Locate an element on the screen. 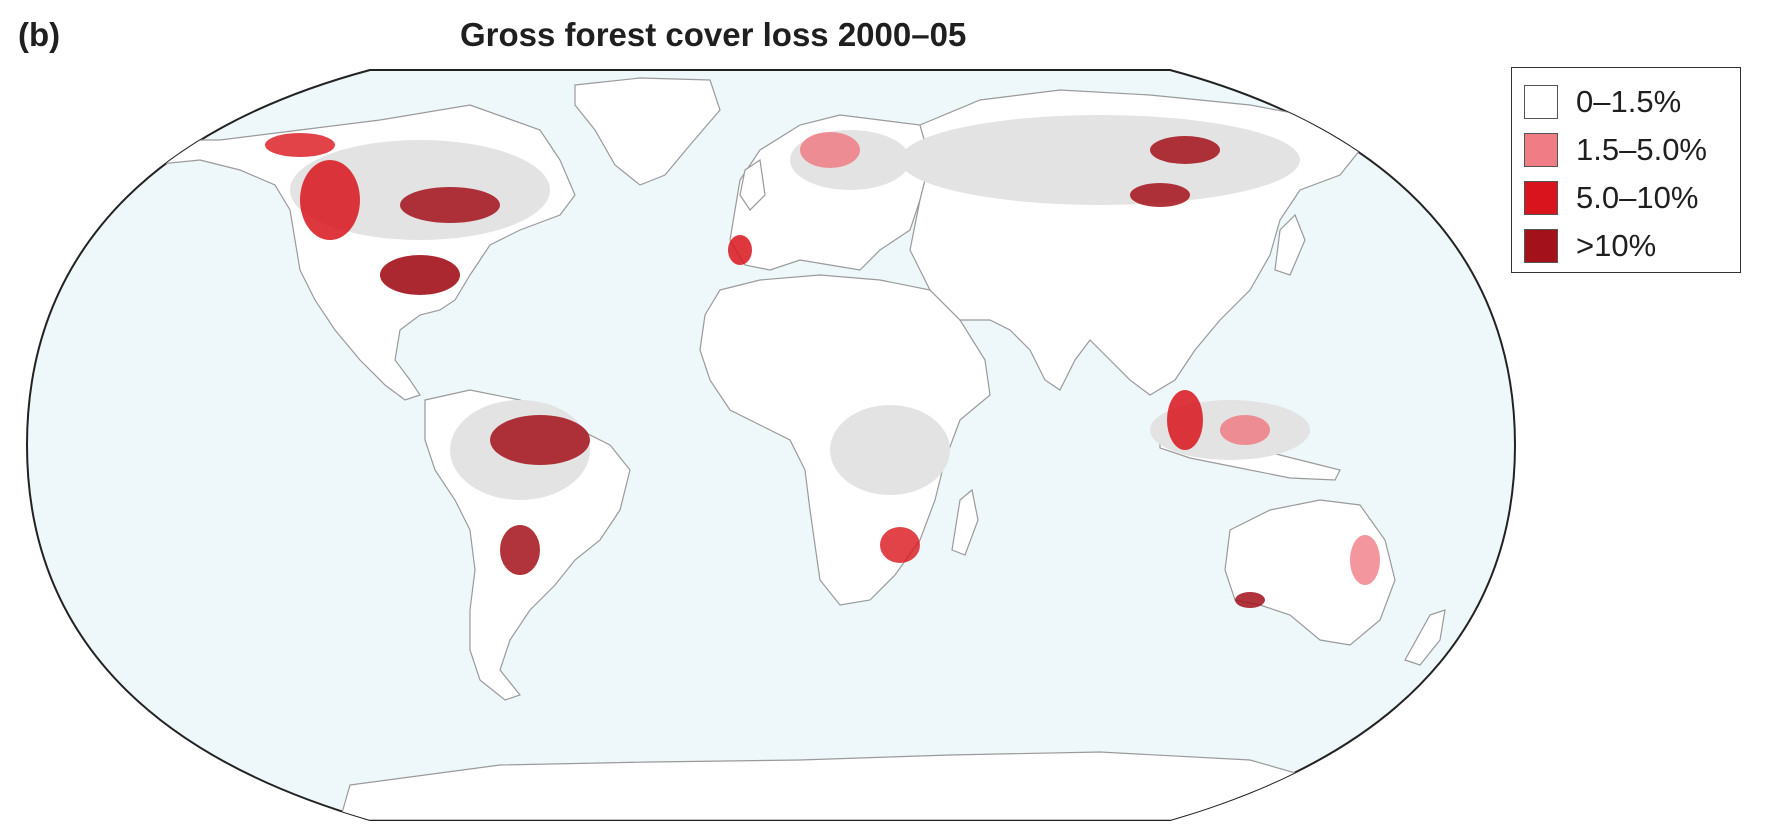  legend-label: 0–1.5% is located at coordinates (1629, 101).